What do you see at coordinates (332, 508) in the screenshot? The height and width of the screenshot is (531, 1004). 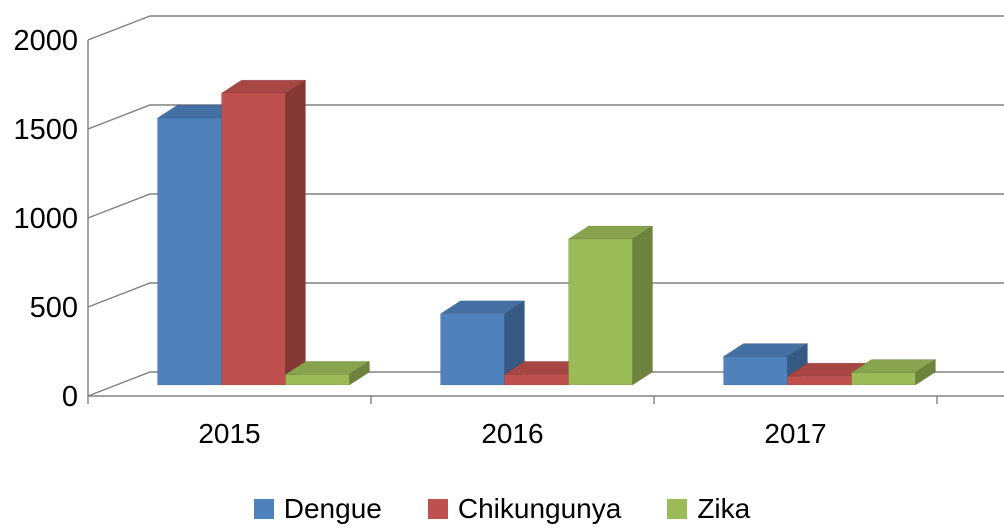 I see `legend-label-dengue: Dengue` at bounding box center [332, 508].